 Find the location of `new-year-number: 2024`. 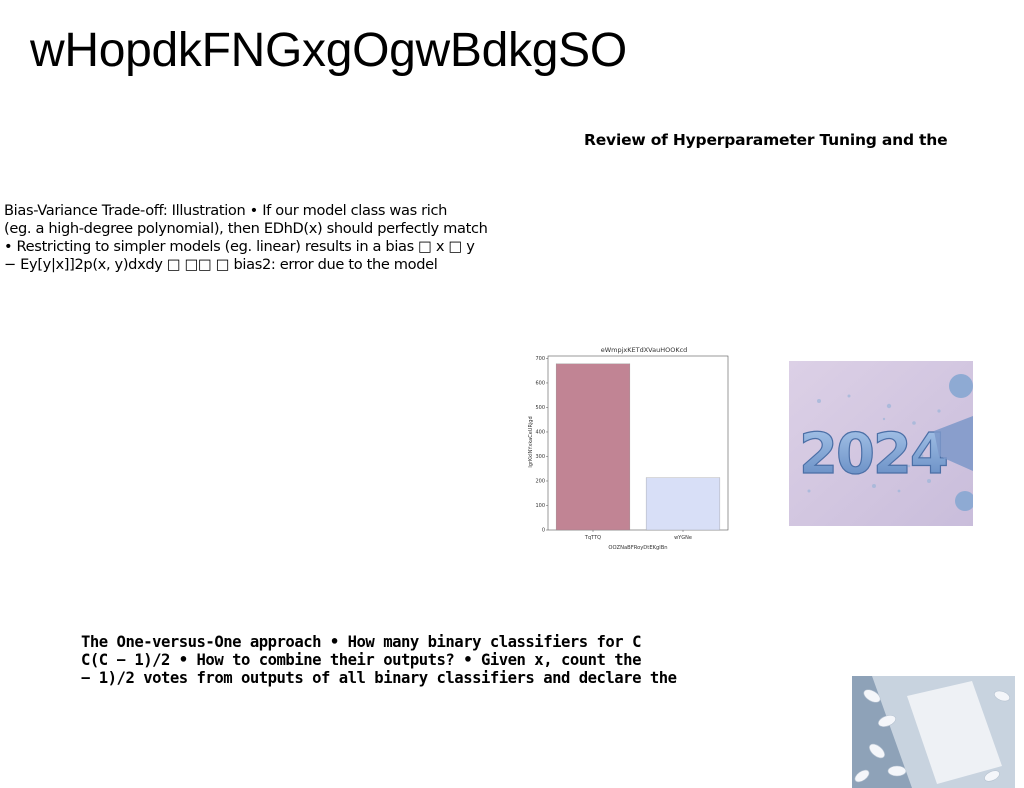

new-year-number: 2024 is located at coordinates (873, 454).